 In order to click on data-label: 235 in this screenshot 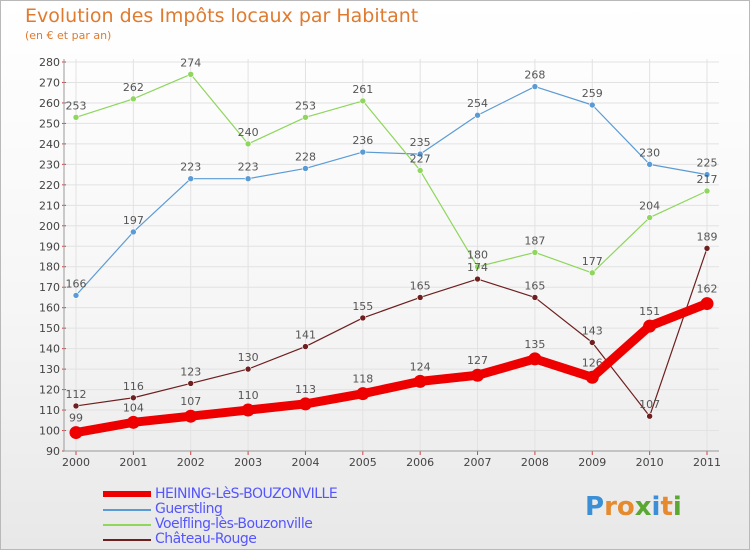, I will do `click(420, 142)`.